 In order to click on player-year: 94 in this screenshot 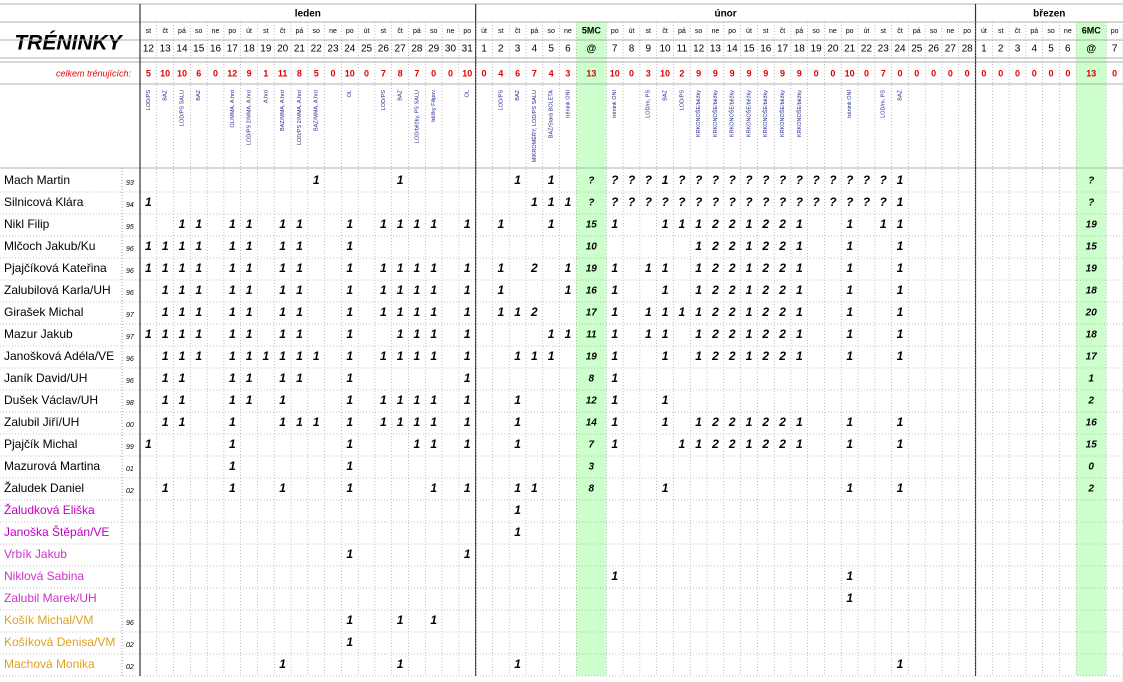, I will do `click(130, 205)`.